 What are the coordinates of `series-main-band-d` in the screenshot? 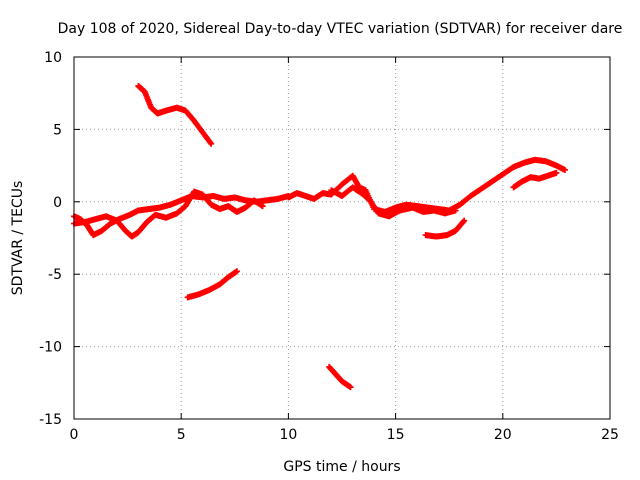 It's located at (393, 202).